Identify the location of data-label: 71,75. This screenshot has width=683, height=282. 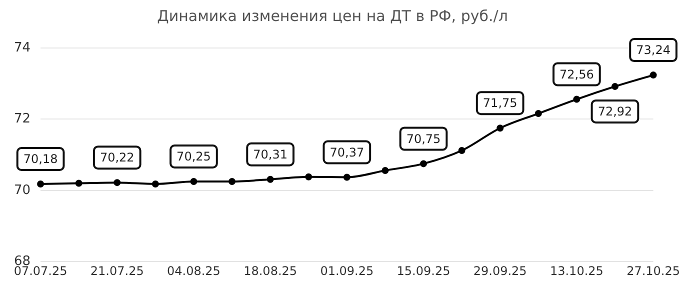
(500, 103).